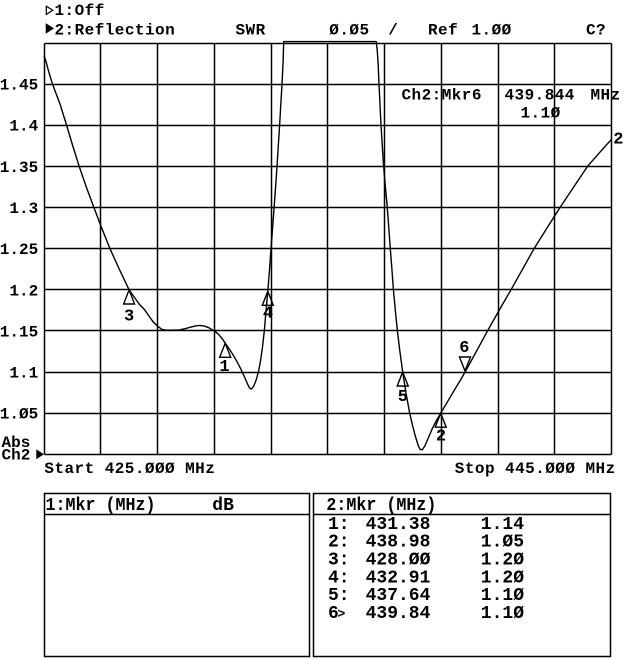 The width and height of the screenshot is (640, 659). I want to click on svg-text: 1.4, so click(23, 127).